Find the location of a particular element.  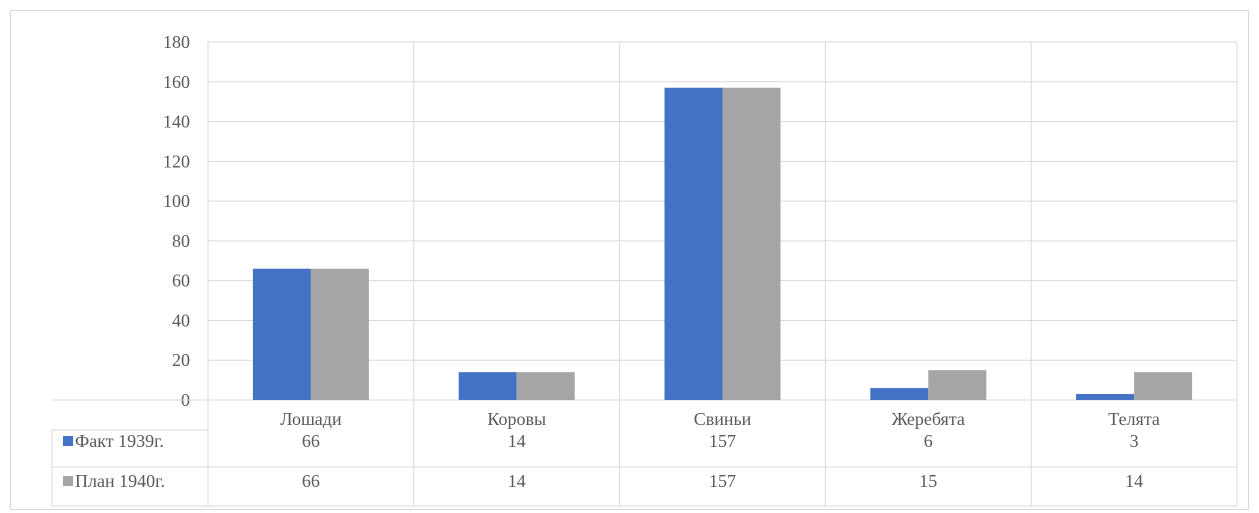

y-tick-label: 60 is located at coordinates (181, 281).